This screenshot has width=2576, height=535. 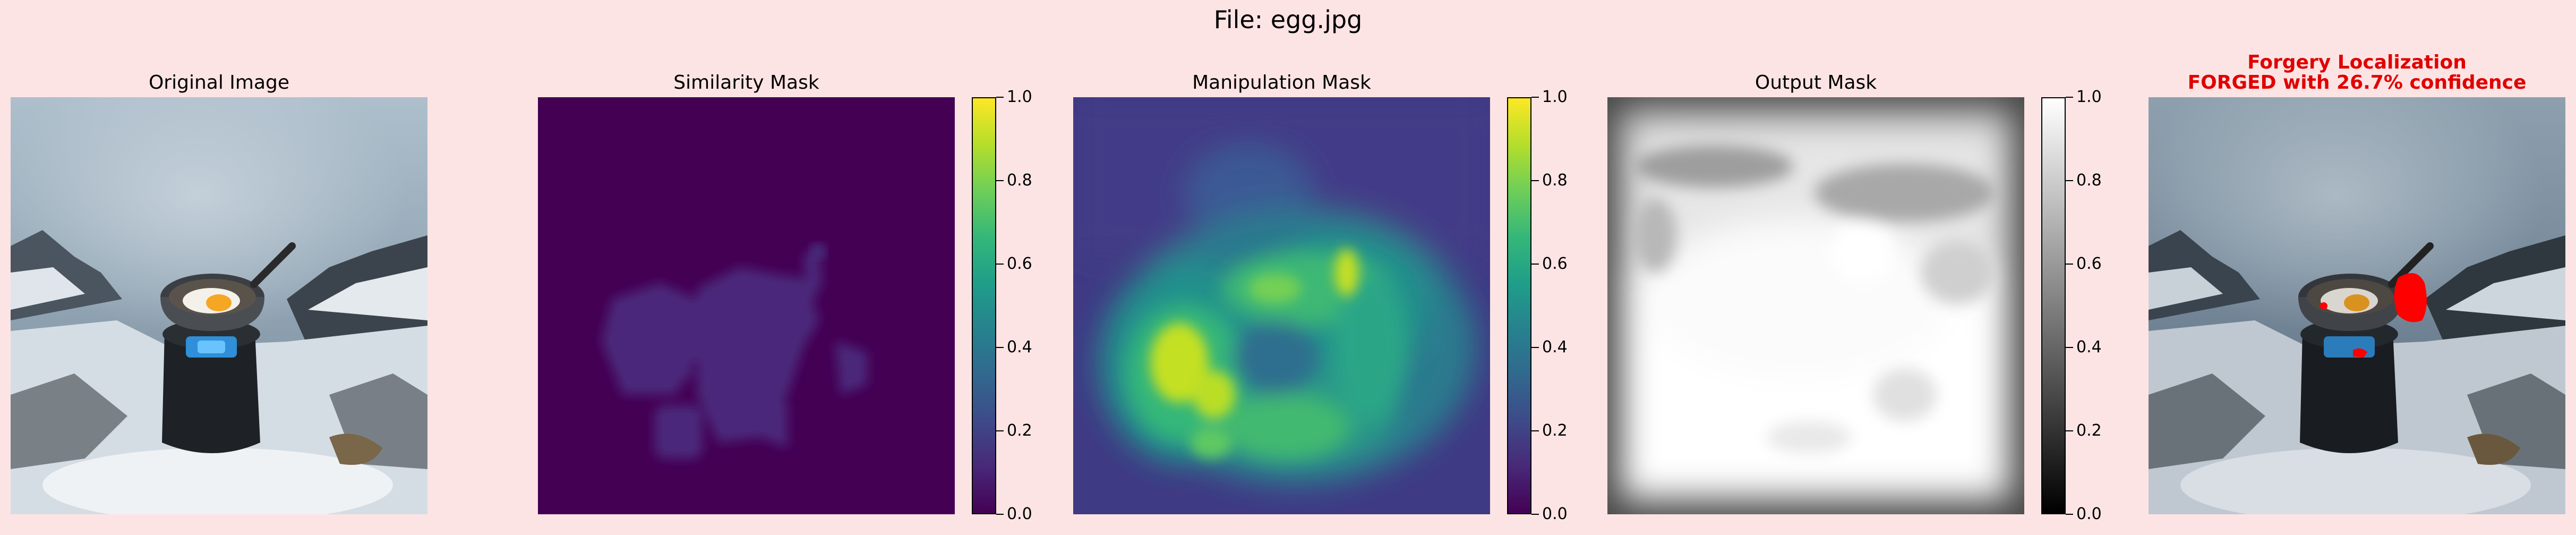 I want to click on similarity-mask, so click(x=747, y=305).